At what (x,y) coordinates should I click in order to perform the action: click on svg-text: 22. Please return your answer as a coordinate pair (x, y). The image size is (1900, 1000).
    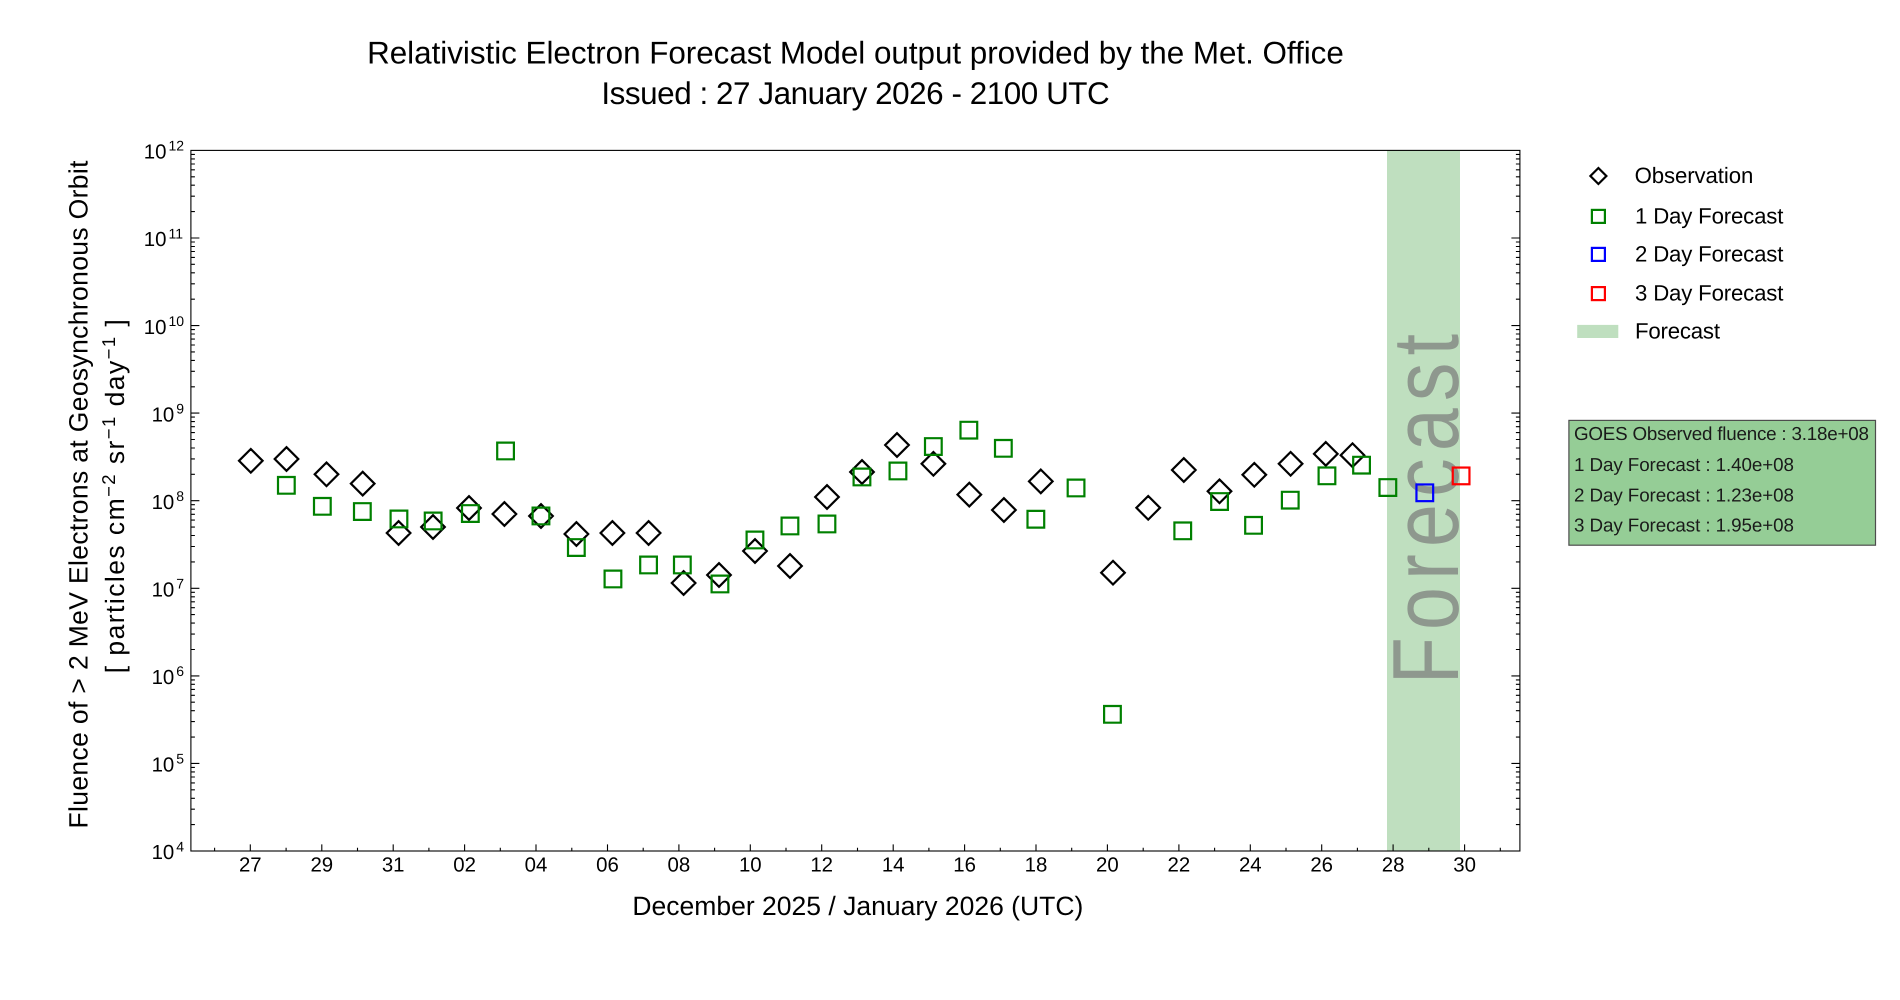
    Looking at the image, I should click on (1179, 866).